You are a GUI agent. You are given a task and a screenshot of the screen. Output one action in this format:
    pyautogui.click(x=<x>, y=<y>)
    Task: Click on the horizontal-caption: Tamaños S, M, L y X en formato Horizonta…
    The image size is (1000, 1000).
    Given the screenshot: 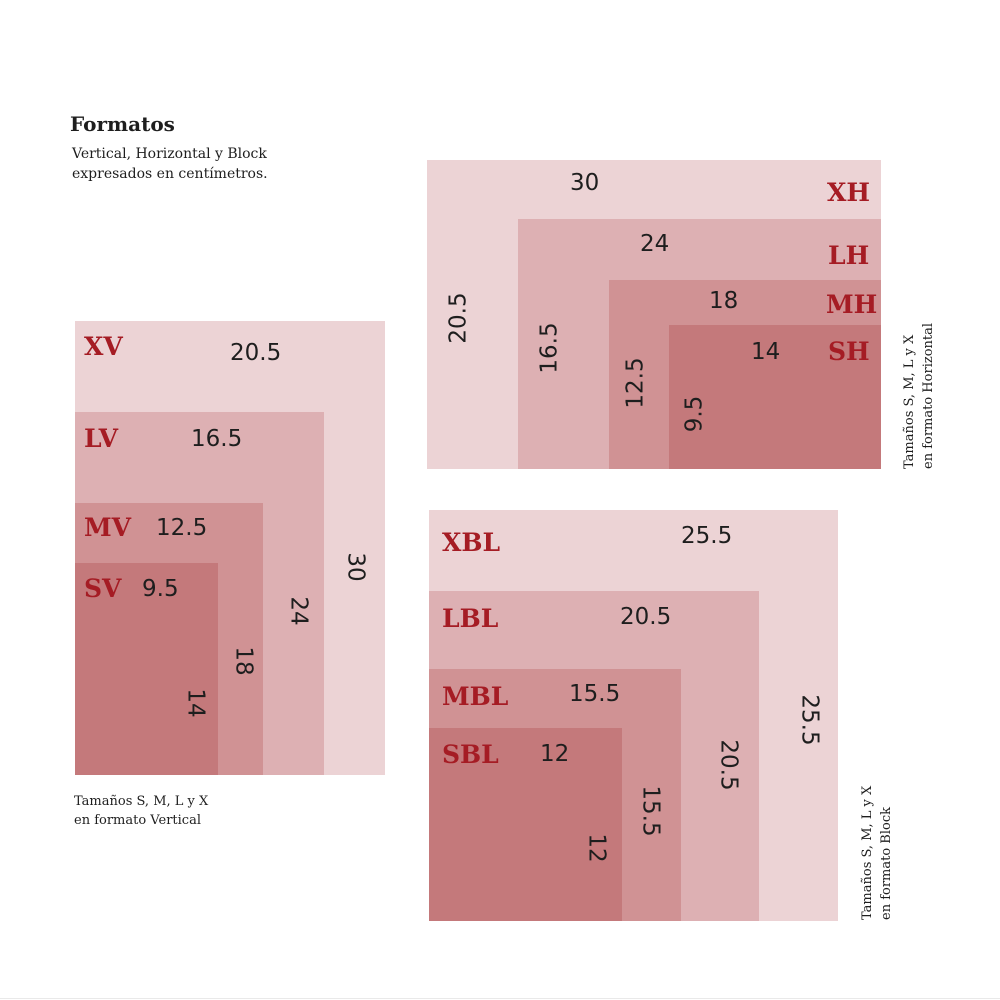 What is the action you would take?
    pyautogui.click(x=919, y=396)
    